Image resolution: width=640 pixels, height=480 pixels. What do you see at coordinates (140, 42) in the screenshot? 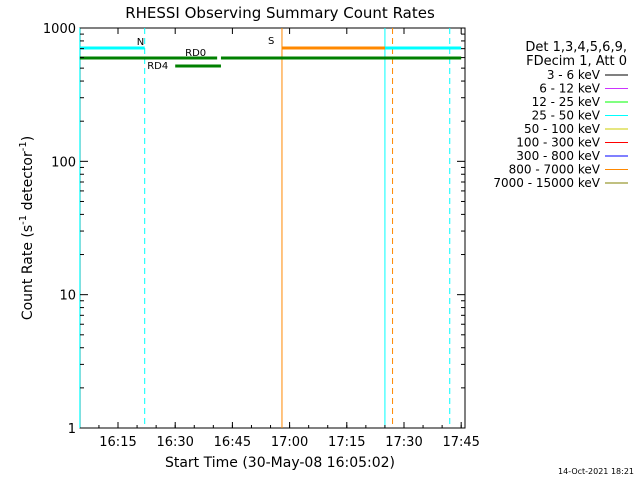
I see `flag-label-n: N` at bounding box center [140, 42].